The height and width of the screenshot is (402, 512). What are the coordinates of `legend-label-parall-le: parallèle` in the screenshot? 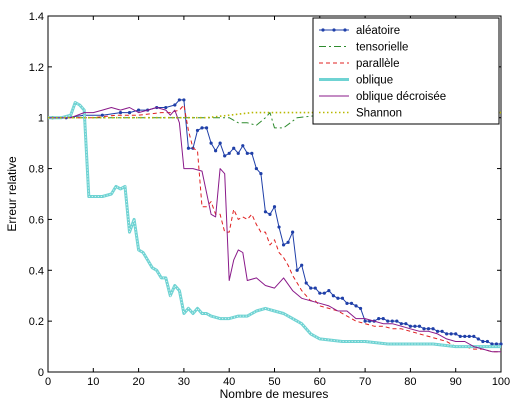 It's located at (377, 64).